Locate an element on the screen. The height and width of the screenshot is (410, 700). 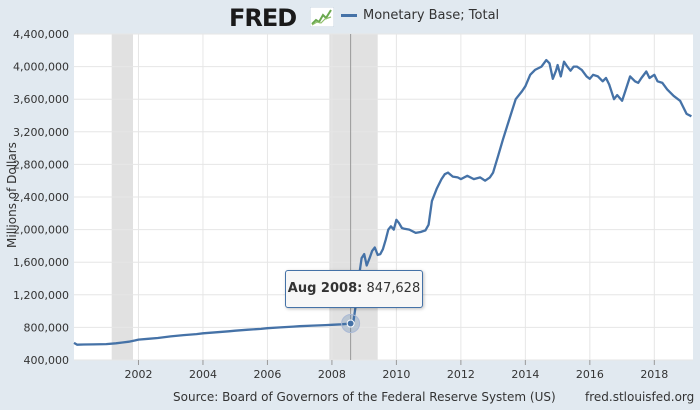
tooltip-date: Aug 2008: is located at coordinates (325, 288).